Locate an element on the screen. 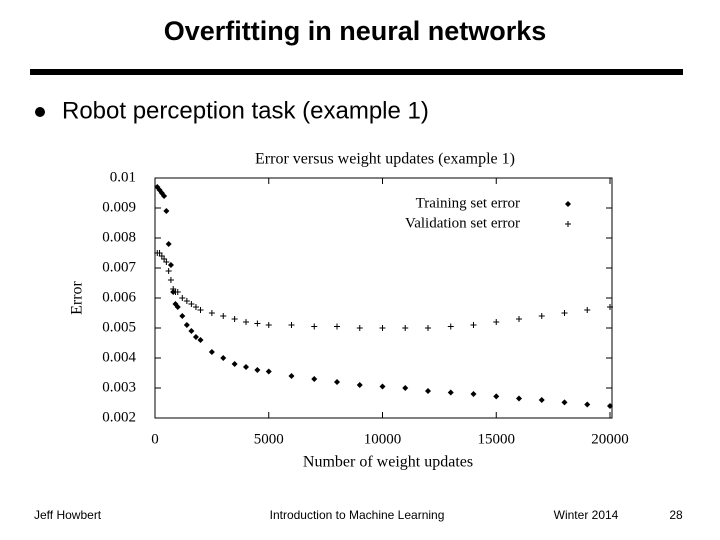 This screenshot has width=720, height=540. x-tick-label: 0 is located at coordinates (155, 439).